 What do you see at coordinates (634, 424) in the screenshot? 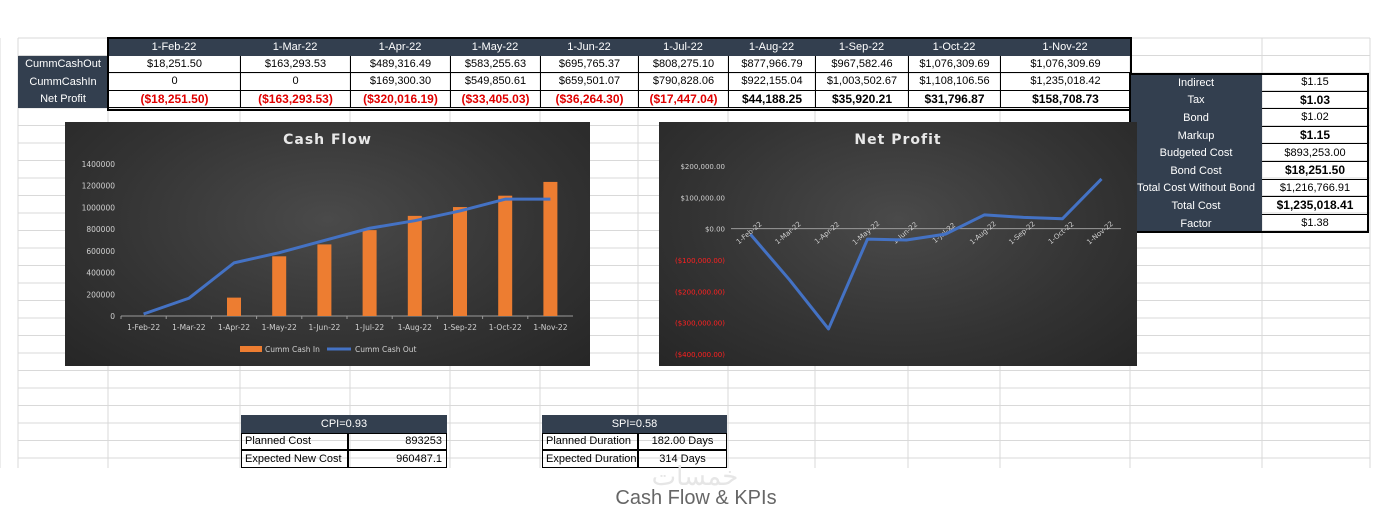
I see `spi-header: SPI=0.58` at bounding box center [634, 424].